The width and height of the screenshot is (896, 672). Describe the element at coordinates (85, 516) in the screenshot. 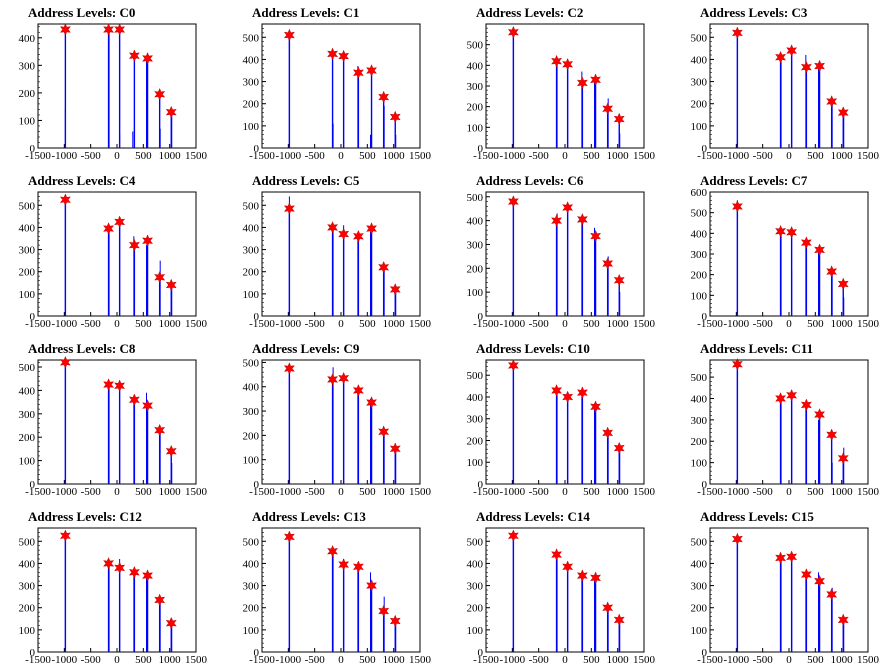

I see `chart-title: Address Levels: C12` at that location.